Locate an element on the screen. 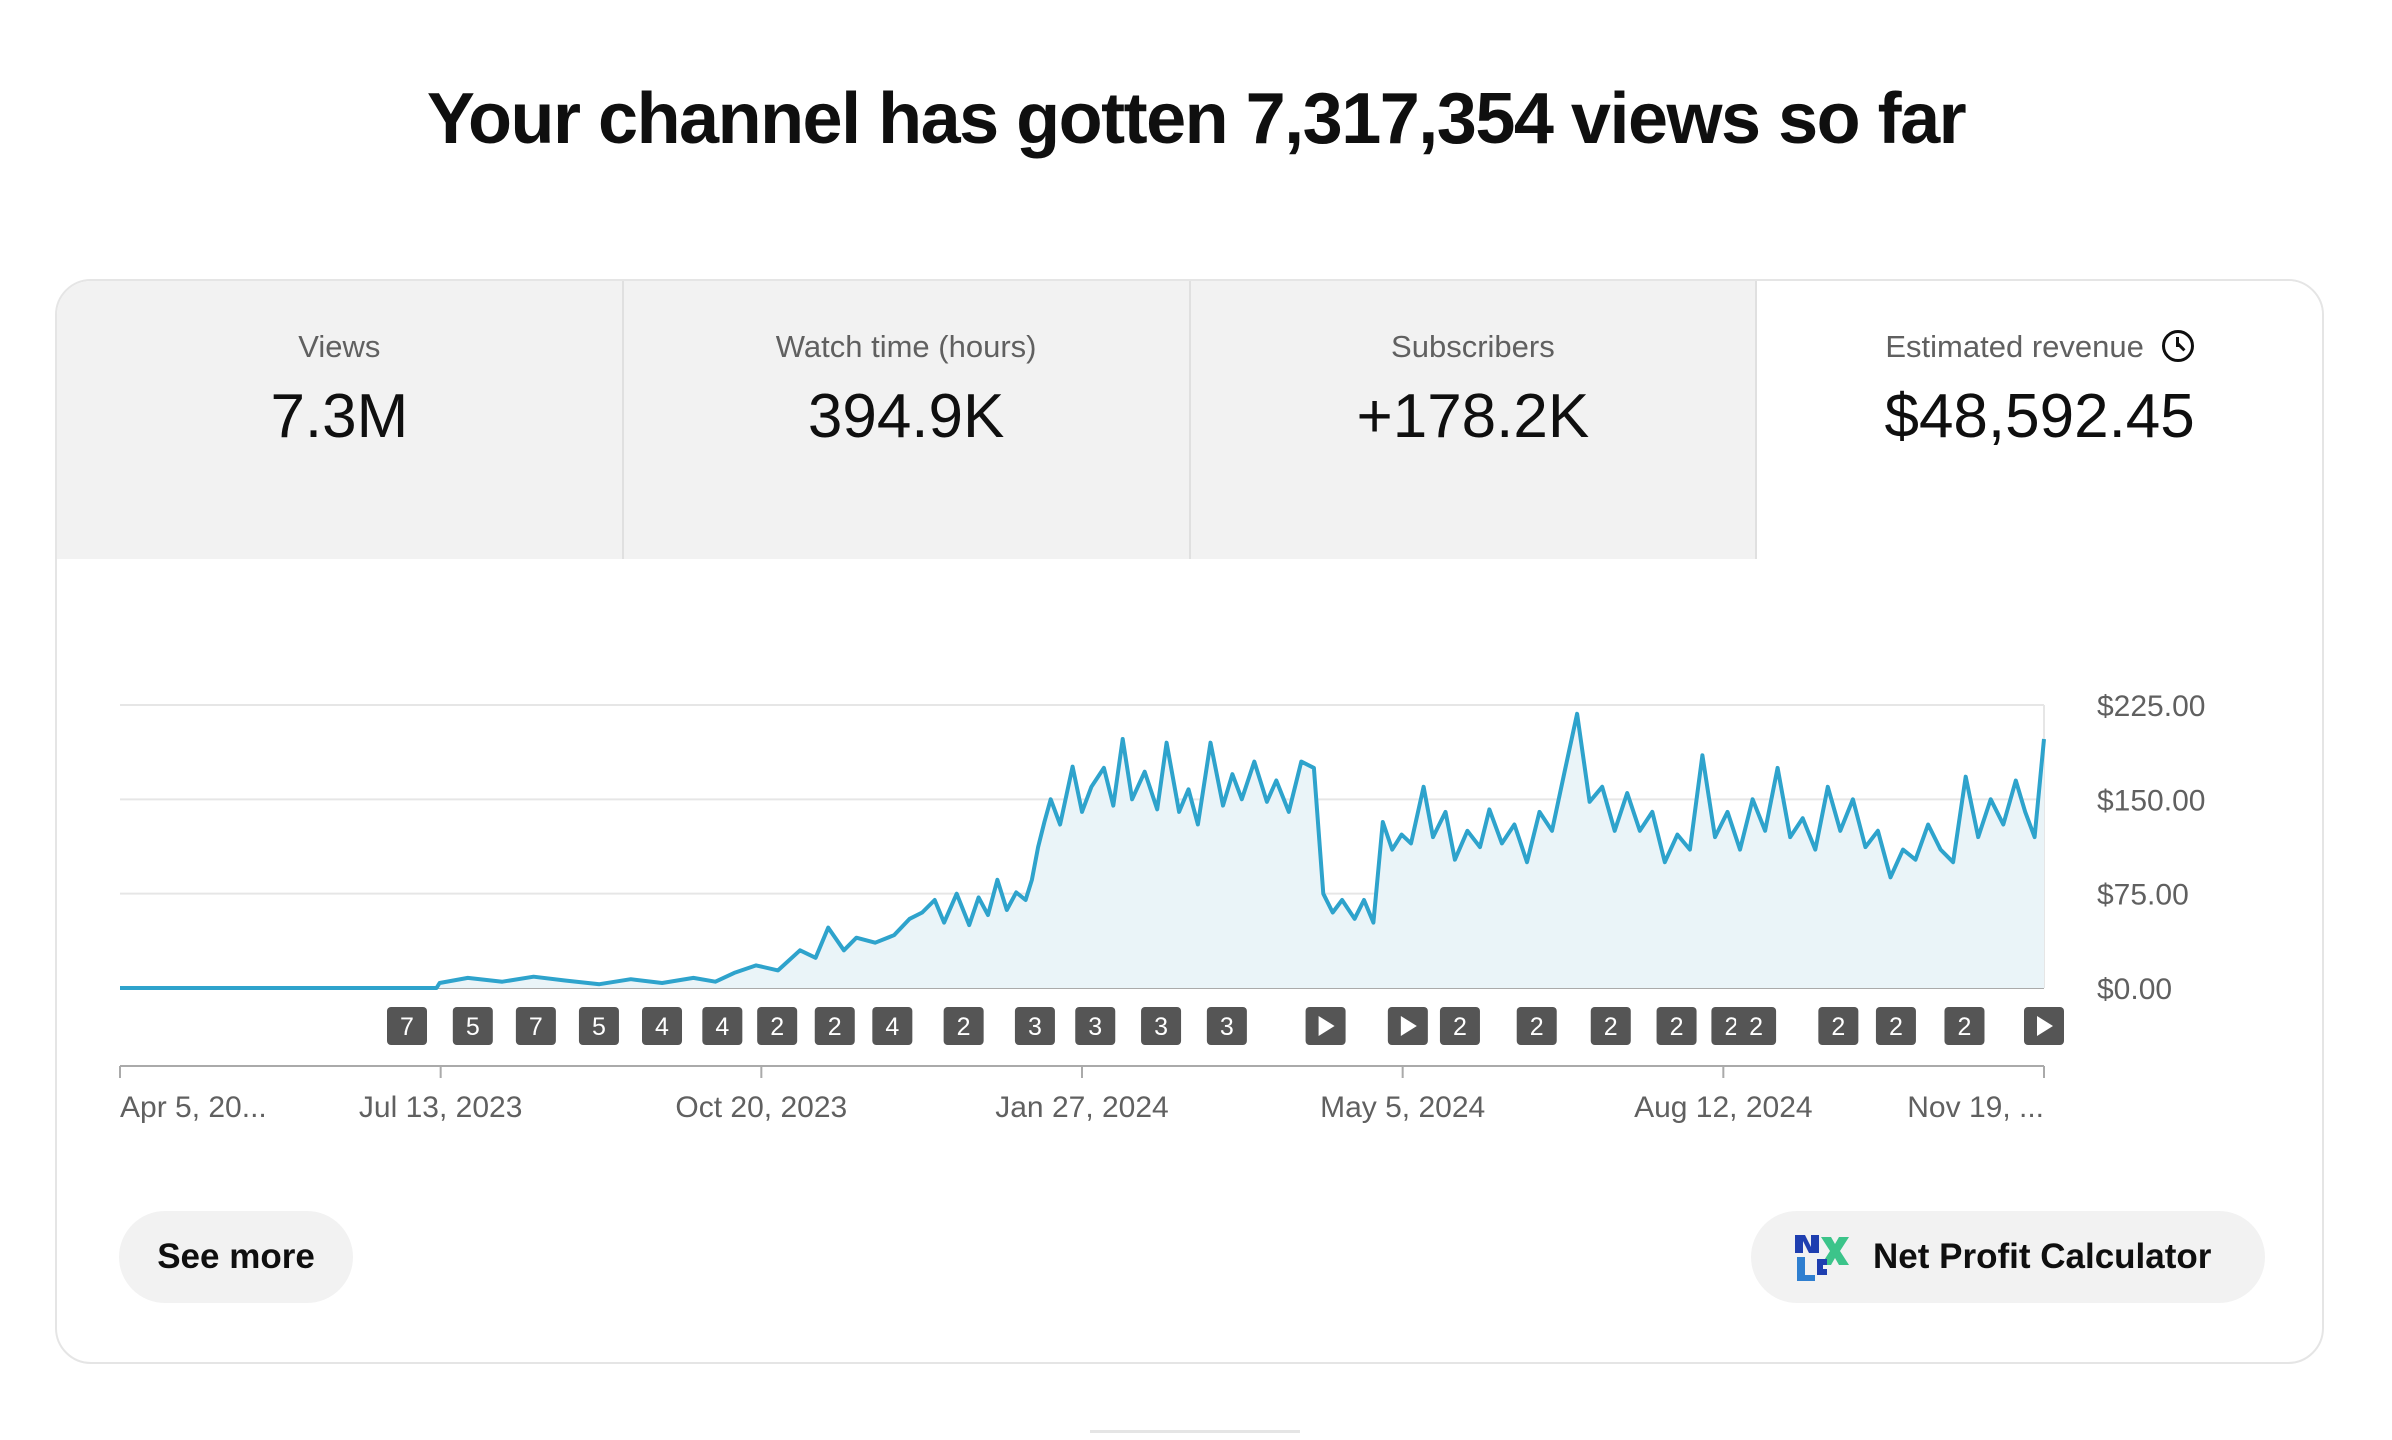  tab-revenue-label: Estimated revenue is located at coordinates (2014, 346).